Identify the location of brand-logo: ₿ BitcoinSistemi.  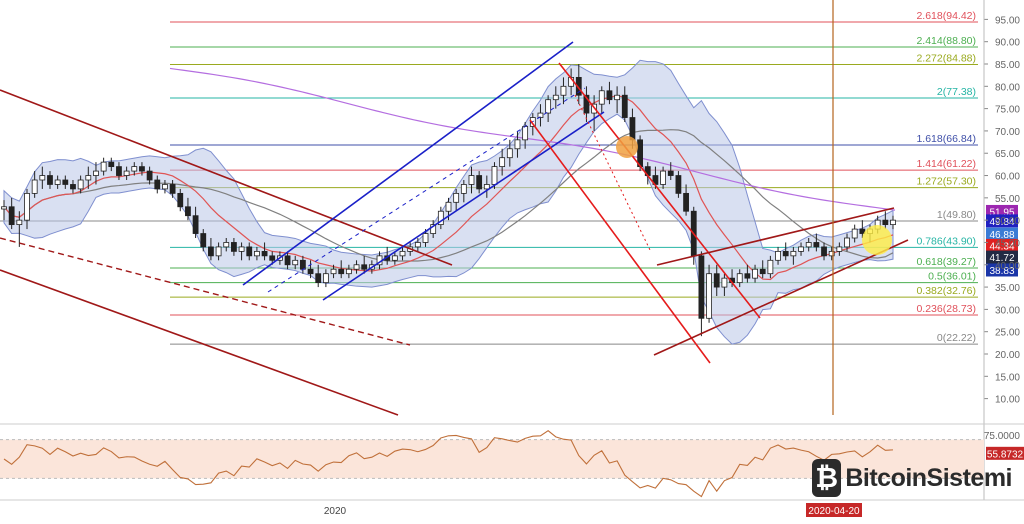
(912, 478).